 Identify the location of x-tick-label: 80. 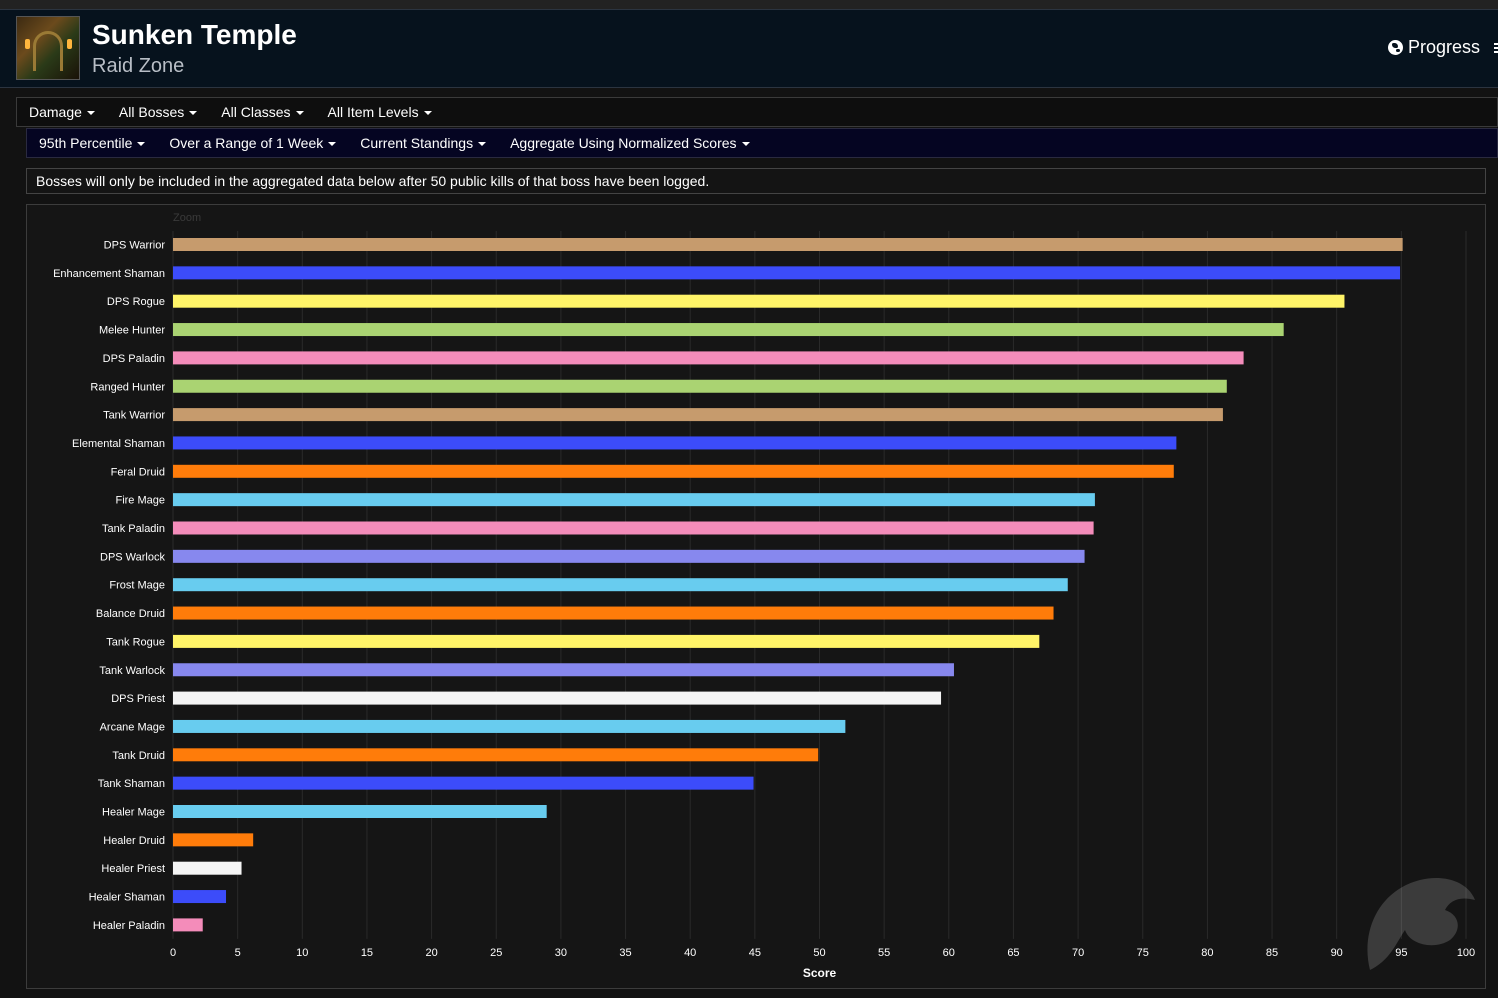
(1207, 953).